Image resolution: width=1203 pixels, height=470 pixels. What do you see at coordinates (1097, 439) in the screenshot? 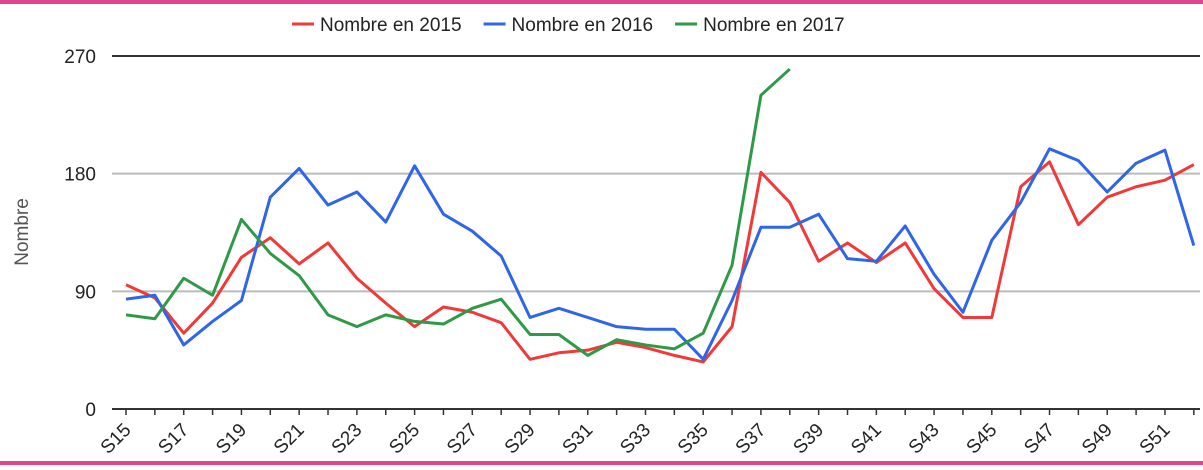
I see `x-tick-label: S49` at bounding box center [1097, 439].